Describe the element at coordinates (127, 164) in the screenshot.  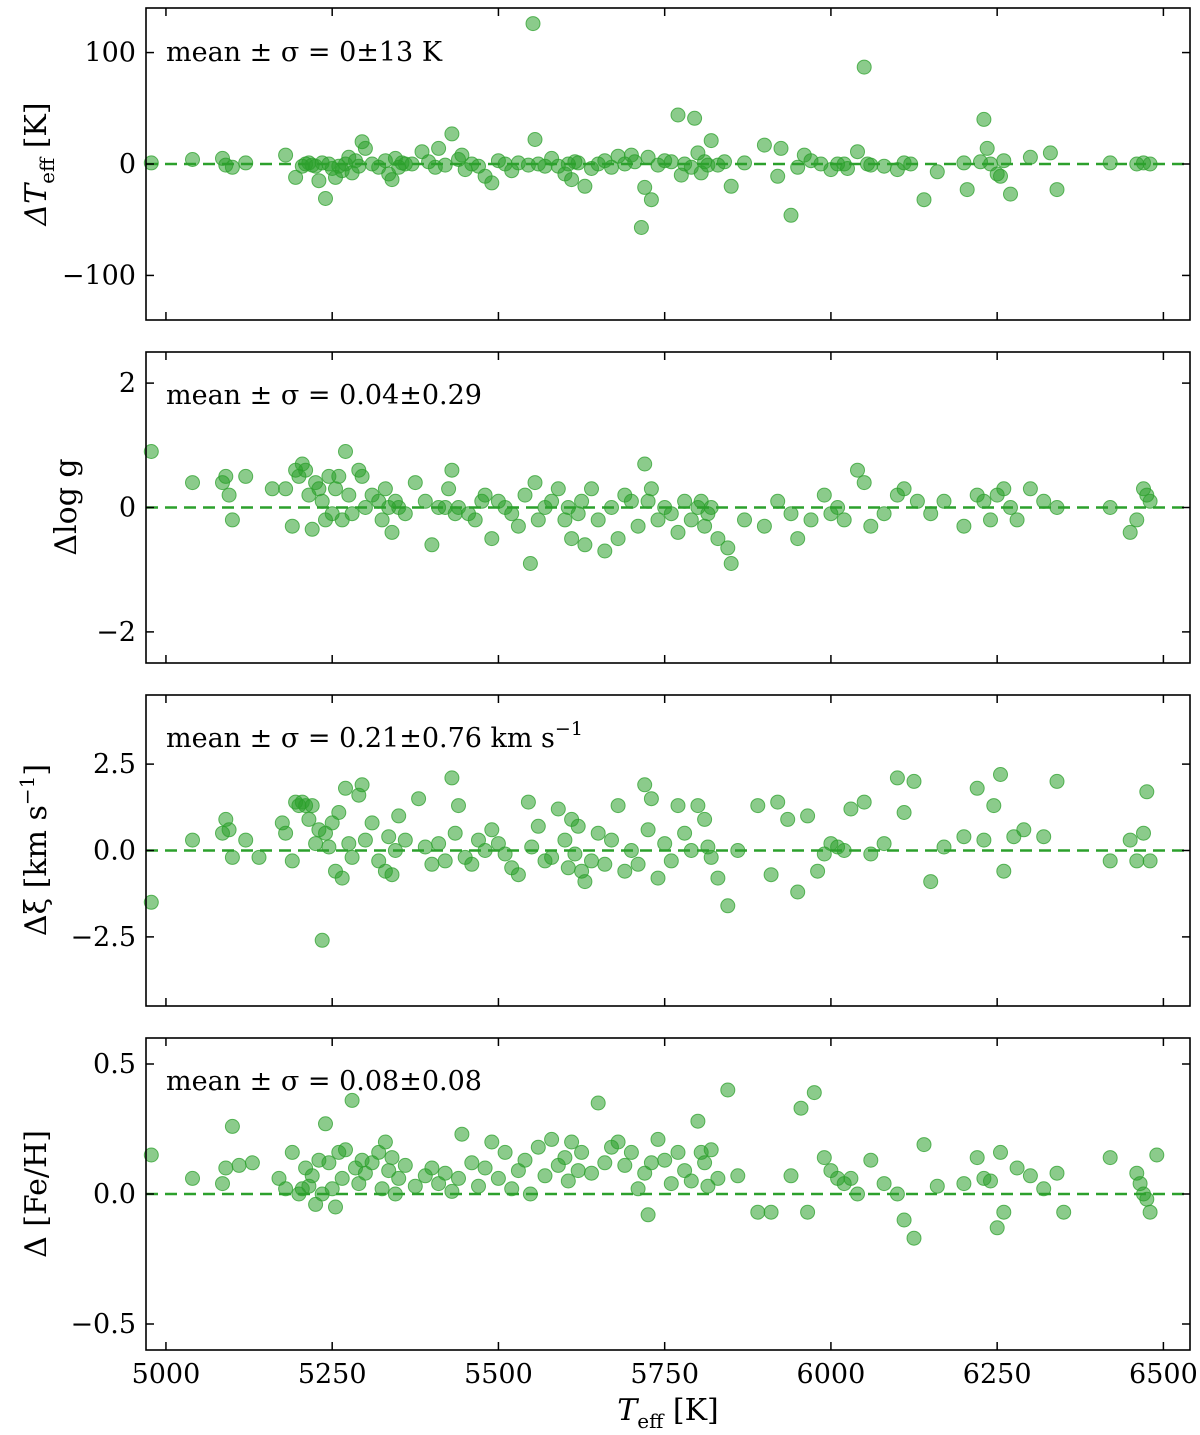
I see `teff-ytick-label-1: 0` at that location.